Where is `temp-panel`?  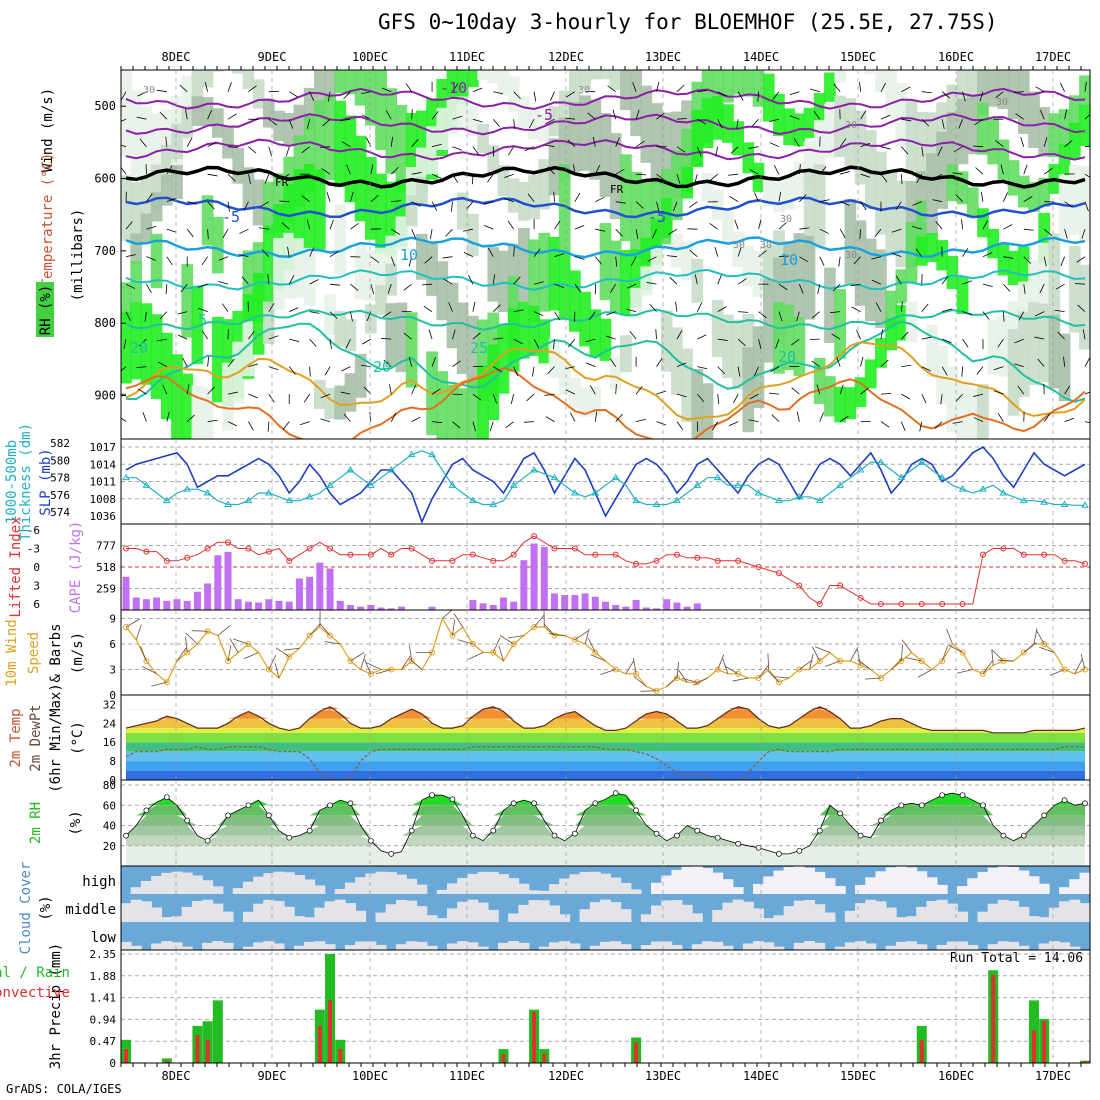
temp-panel is located at coordinates (605, 743).